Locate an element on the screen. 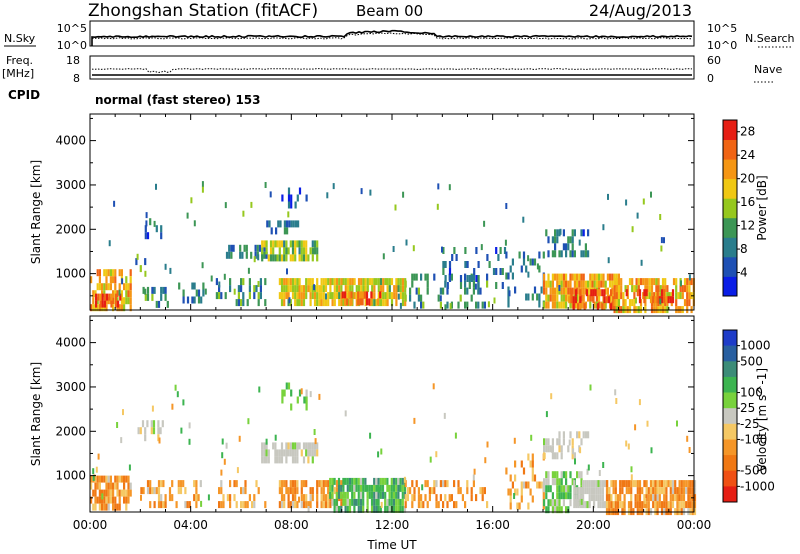  colorbar-segment is located at coordinates (730, 227).